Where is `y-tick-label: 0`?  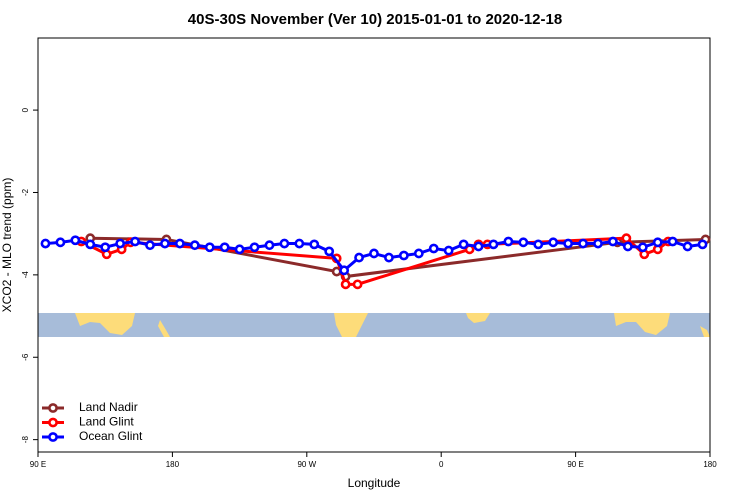 y-tick-label: 0 is located at coordinates (25, 109).